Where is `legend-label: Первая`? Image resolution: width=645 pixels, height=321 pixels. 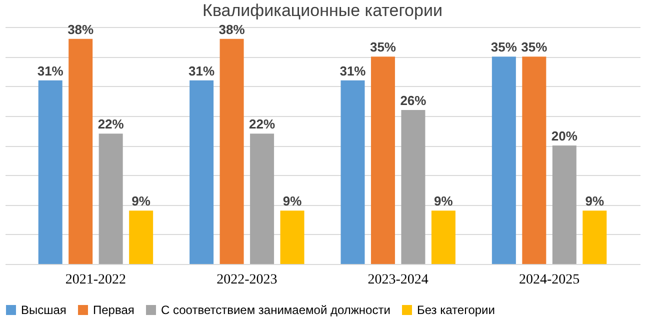 legend-label: Первая is located at coordinates (113, 310).